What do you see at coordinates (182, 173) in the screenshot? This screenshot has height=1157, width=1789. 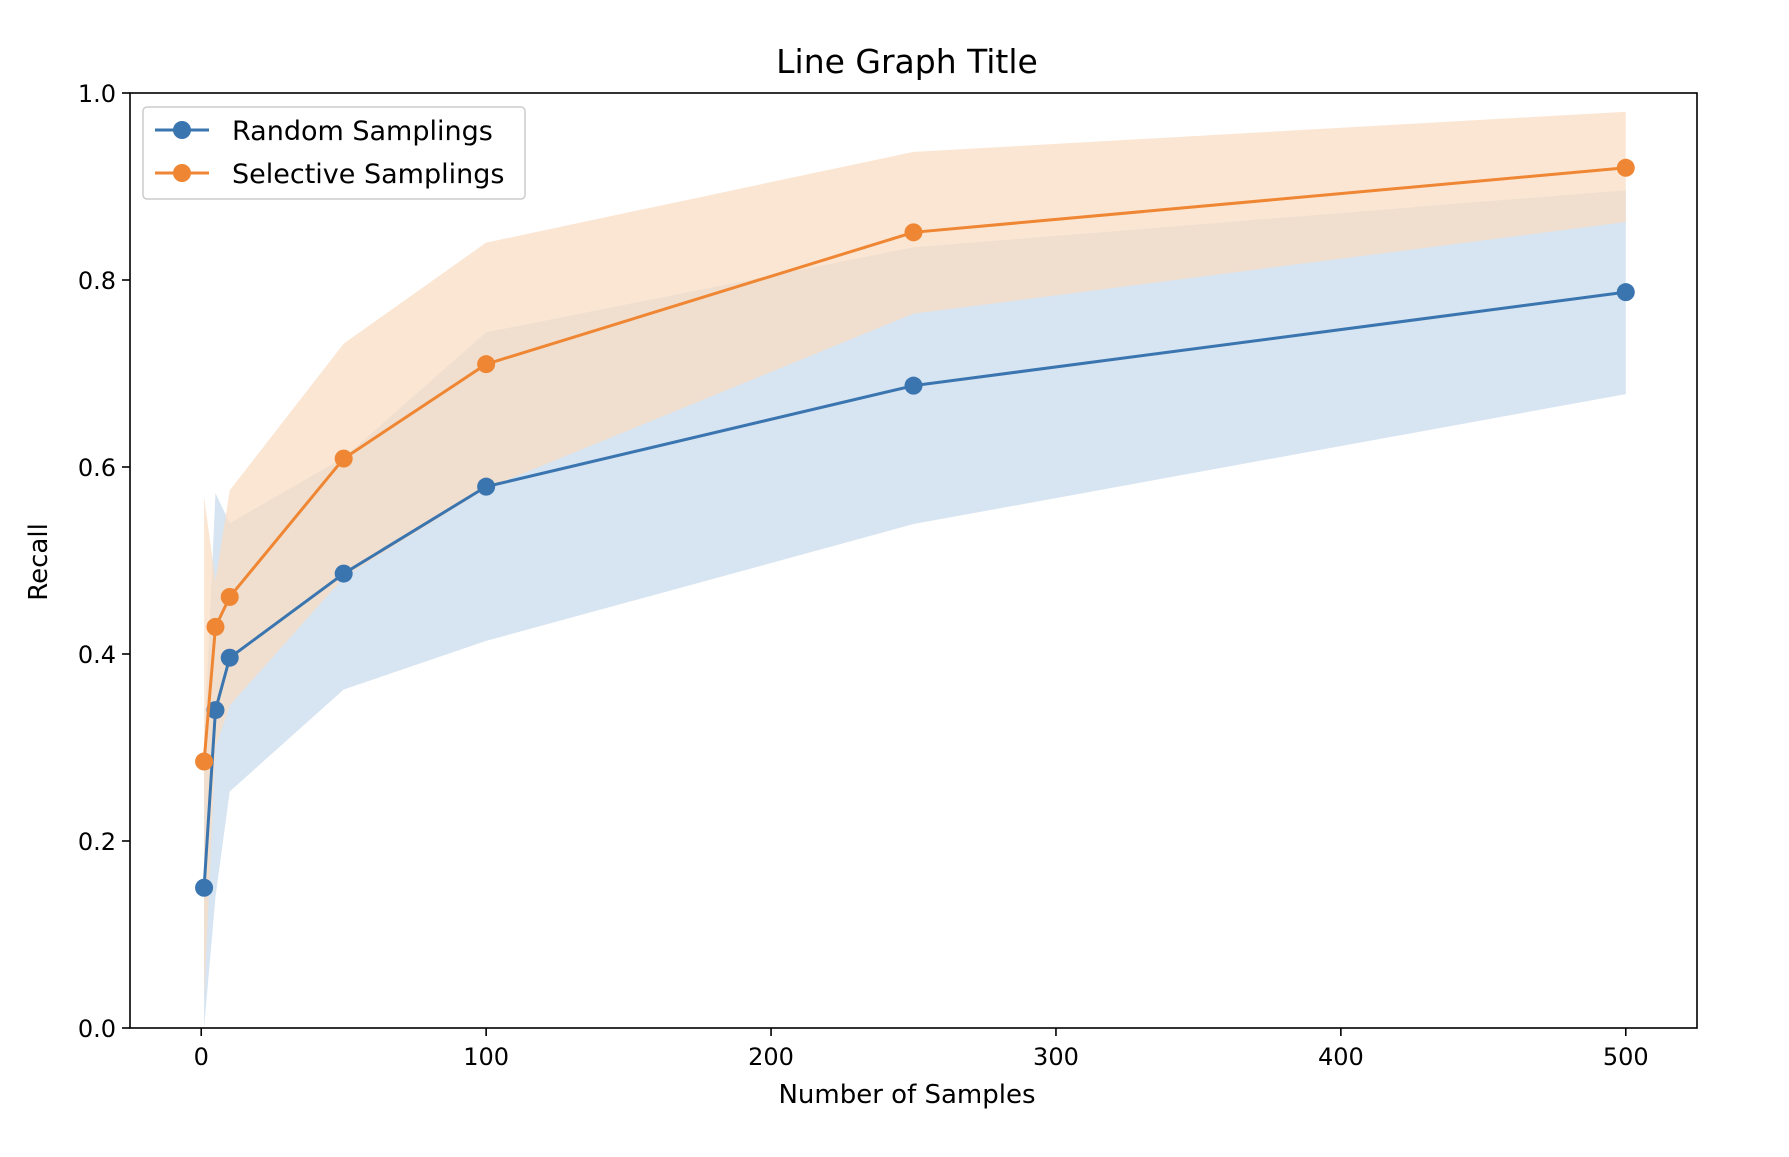 I see `legend-marker-selective-samplings` at bounding box center [182, 173].